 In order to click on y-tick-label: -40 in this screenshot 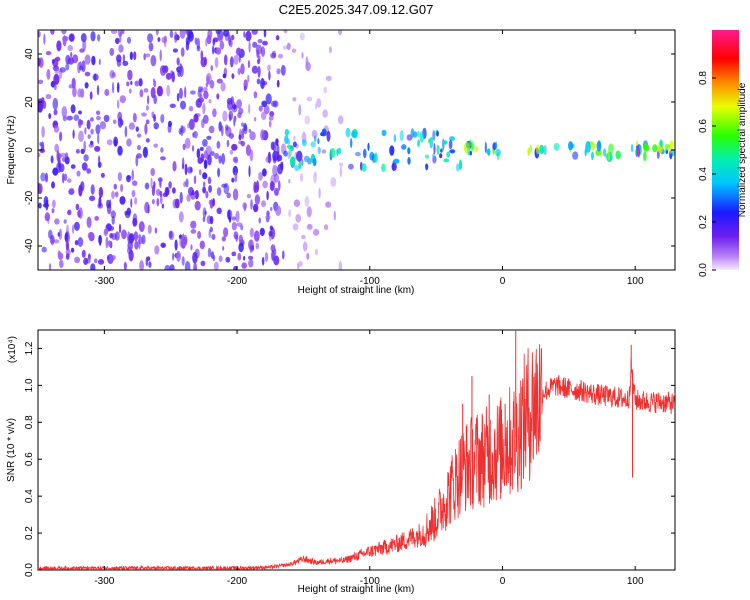, I will do `click(29, 245)`.